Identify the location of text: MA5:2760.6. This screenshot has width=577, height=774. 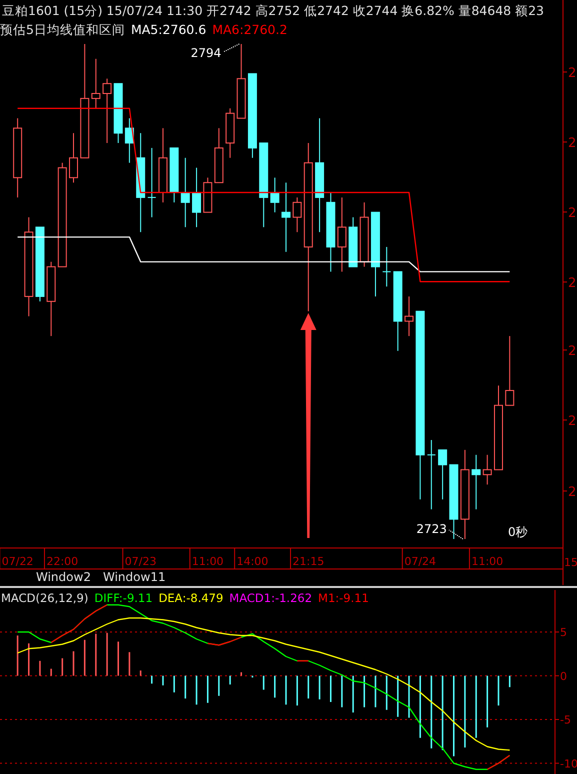
(168, 29).